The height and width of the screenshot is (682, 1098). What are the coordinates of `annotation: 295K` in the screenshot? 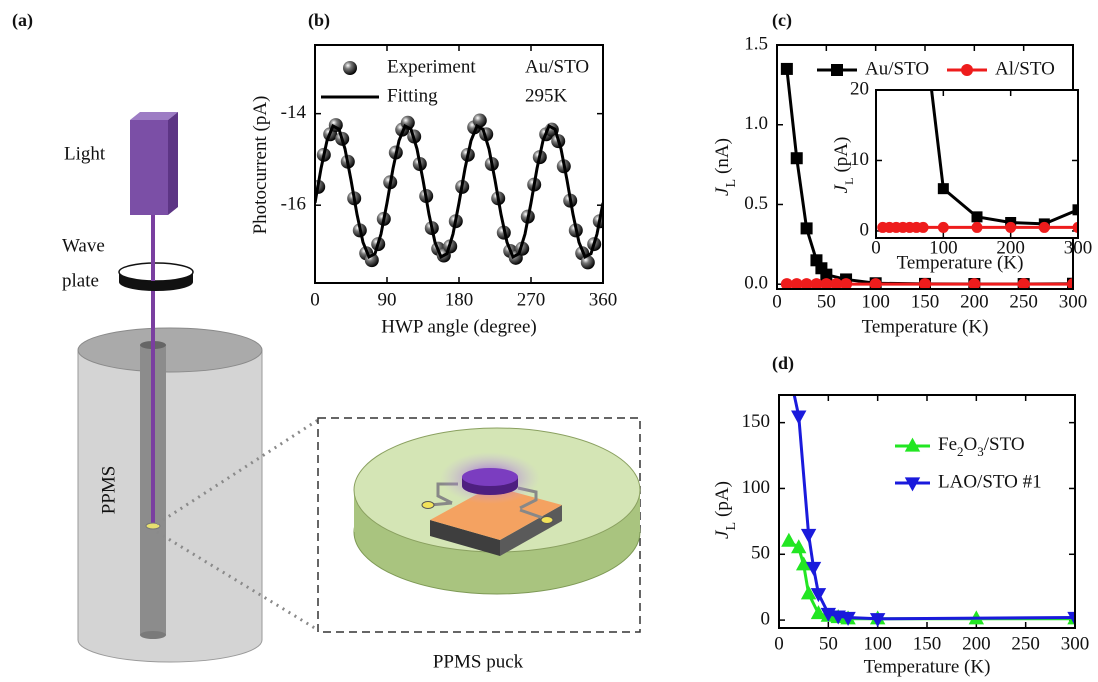 It's located at (546, 95).